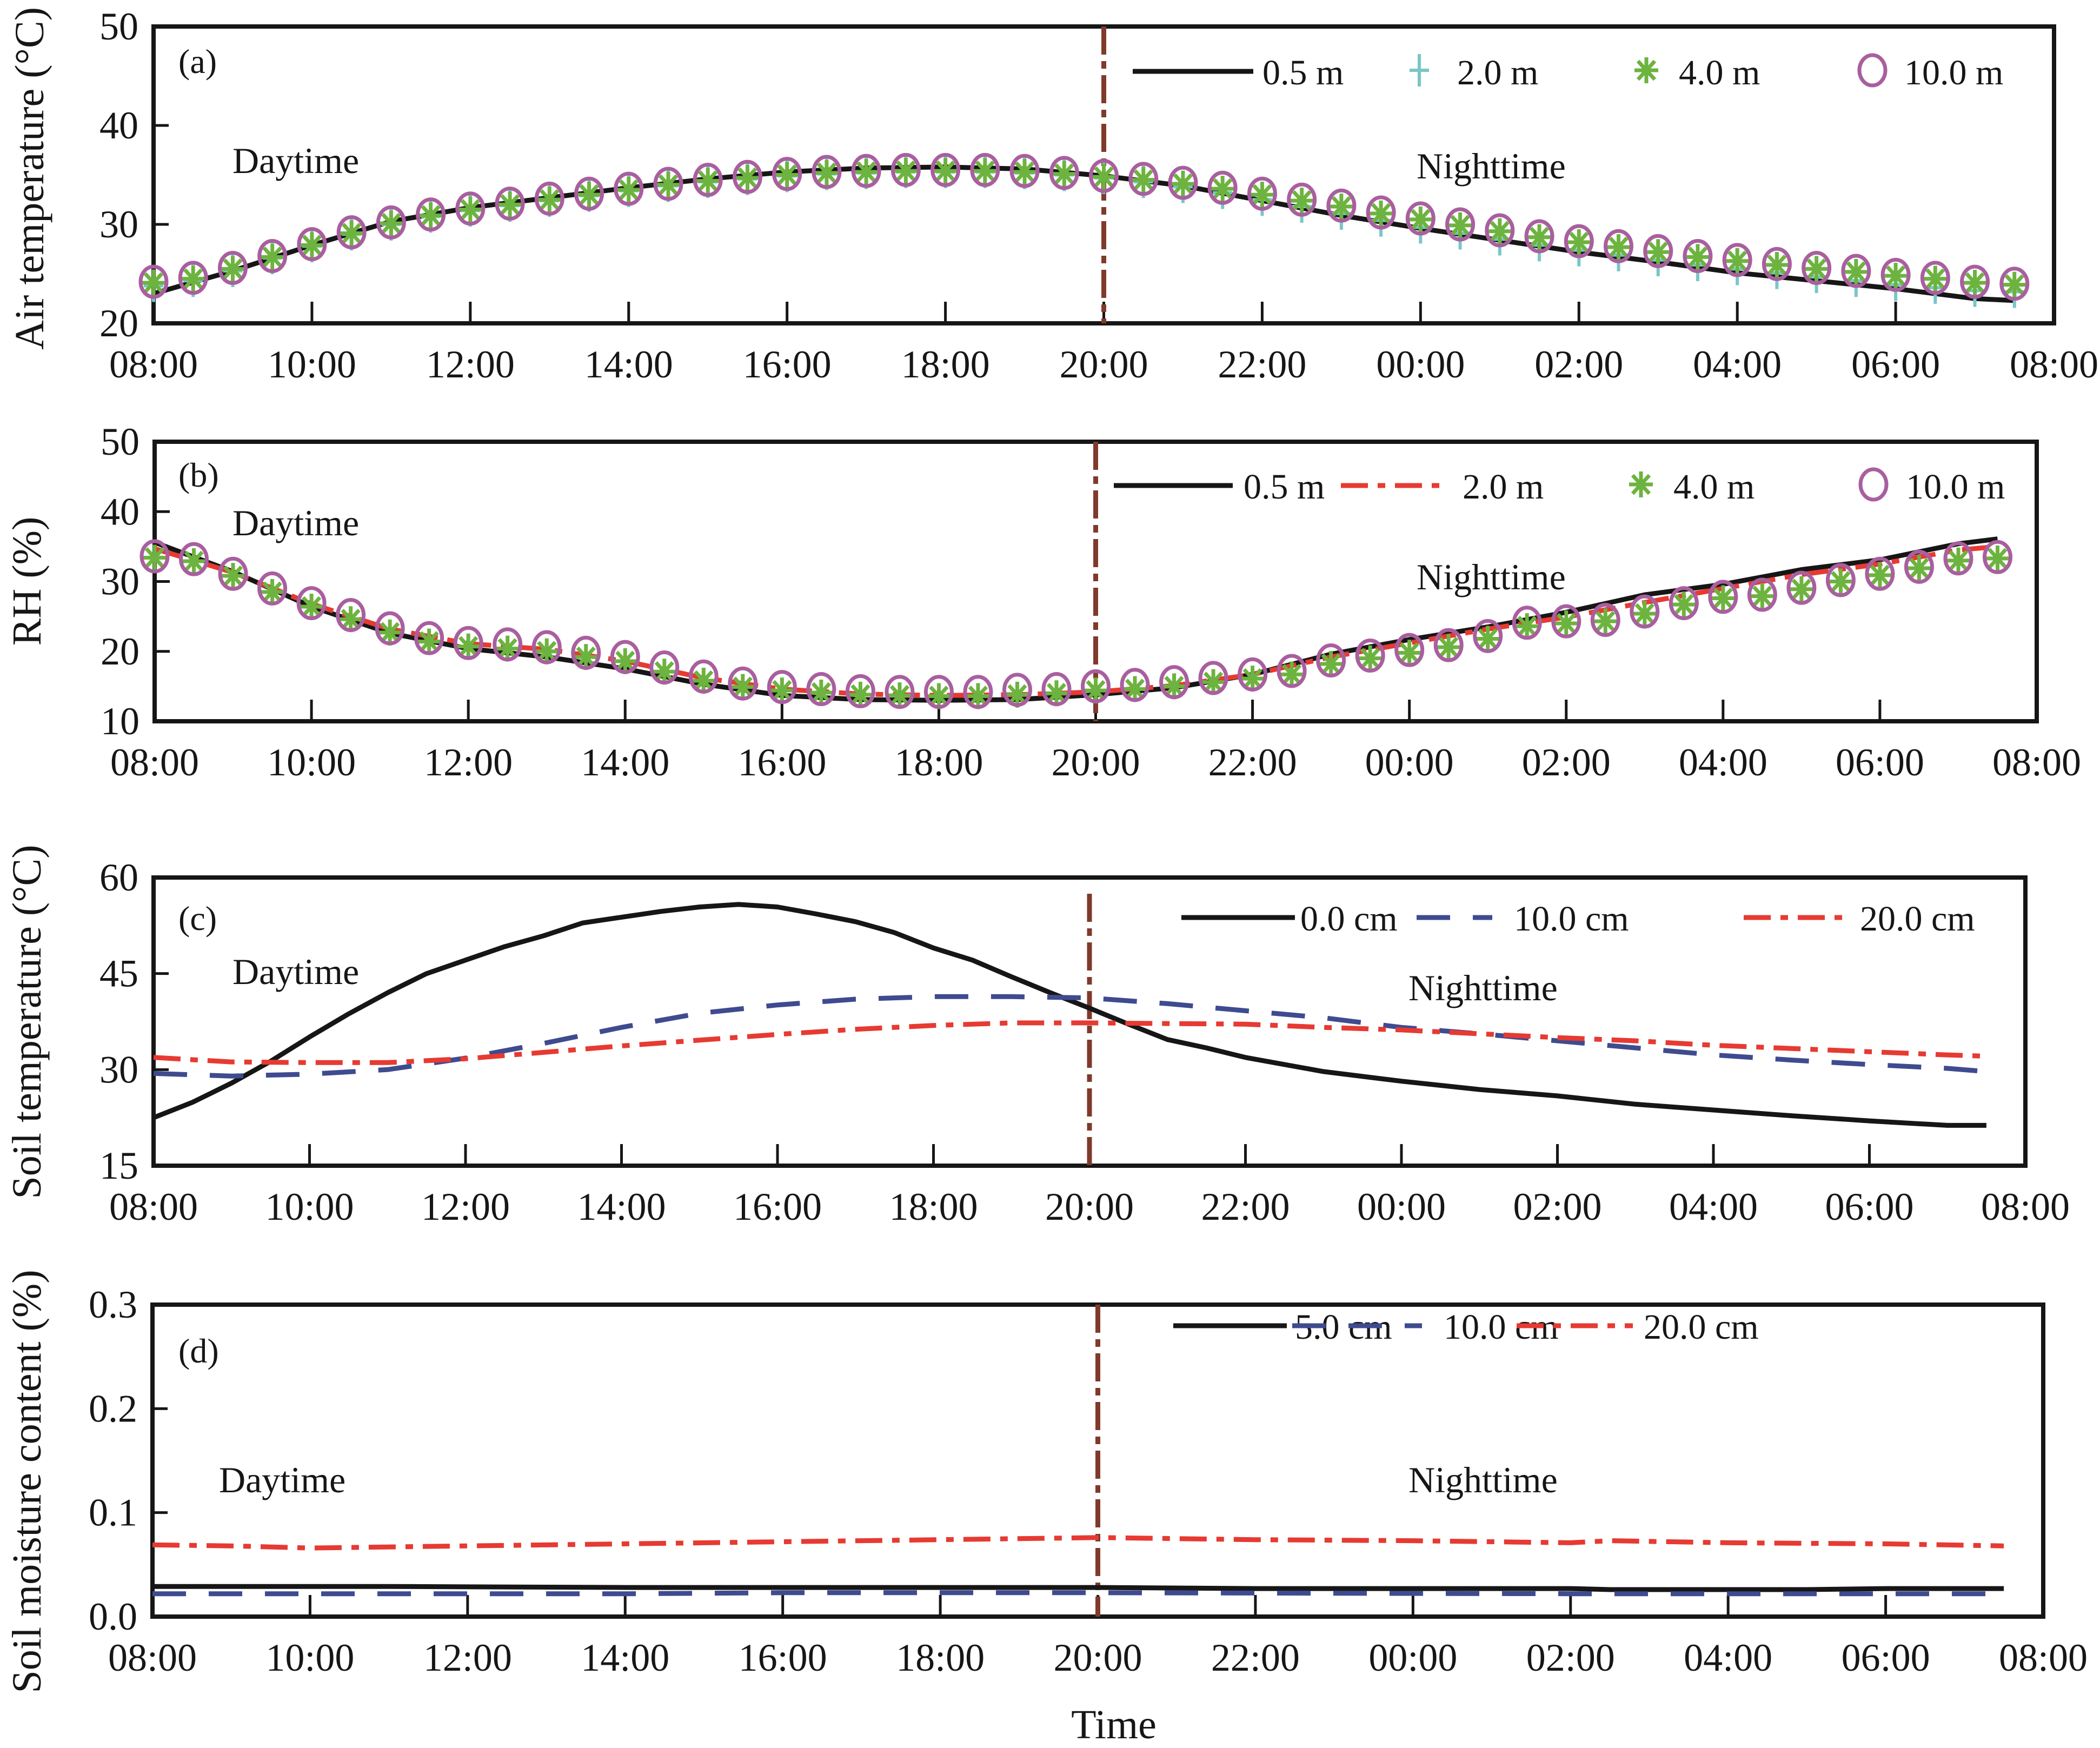 Image resolution: width=2100 pixels, height=1748 pixels. Describe the element at coordinates (113, 1304) in the screenshot. I see `y-tick-label: 0.3` at that location.